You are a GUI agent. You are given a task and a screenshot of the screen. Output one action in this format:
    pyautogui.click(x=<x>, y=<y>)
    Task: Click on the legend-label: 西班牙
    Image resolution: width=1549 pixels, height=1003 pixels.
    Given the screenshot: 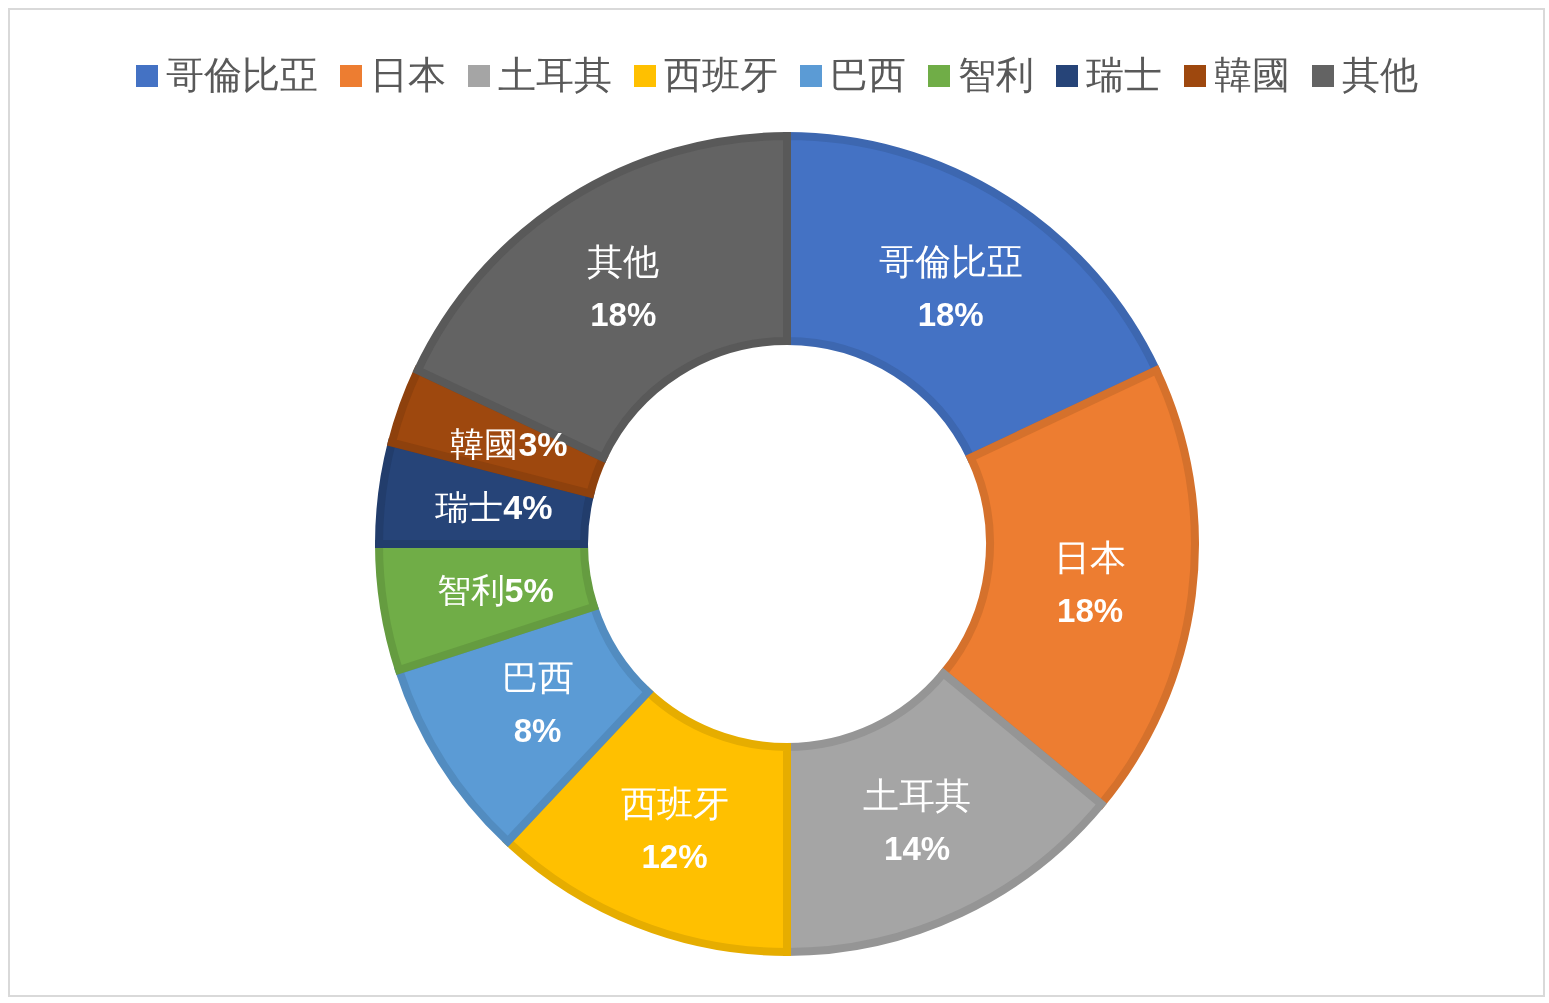 What is the action you would take?
    pyautogui.click(x=720, y=75)
    